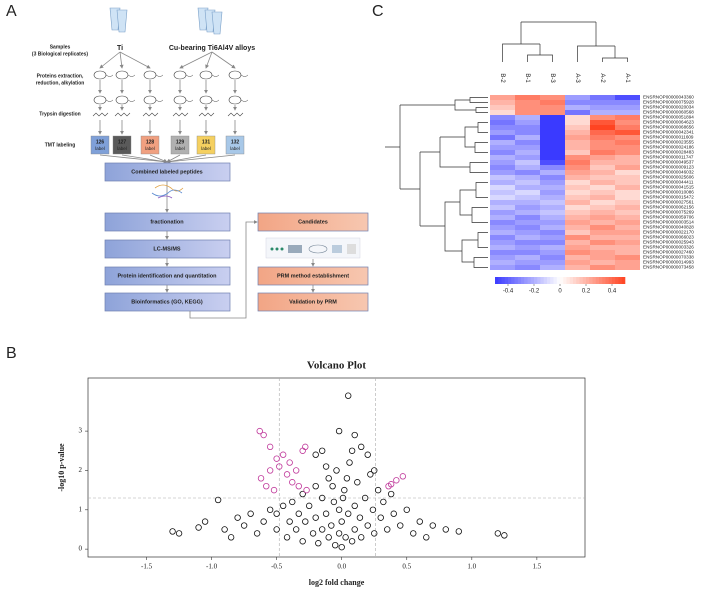 This screenshot has width=705, height=591. I want to click on column-label: A-3, so click(577, 78).